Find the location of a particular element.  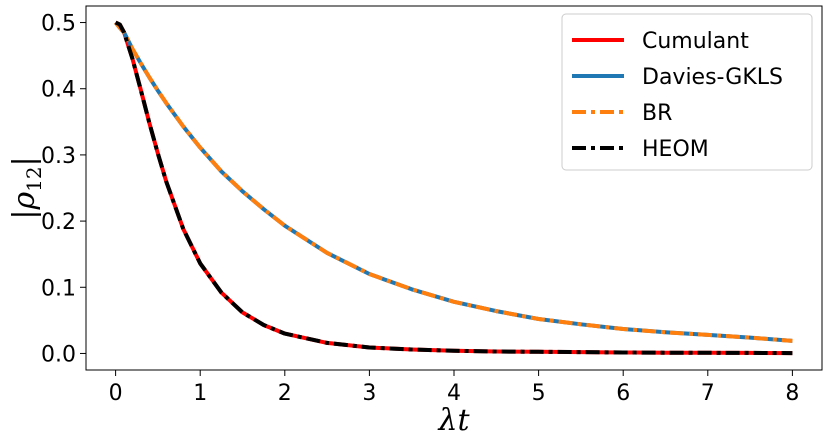

x-tick-label: 2 is located at coordinates (285, 393).